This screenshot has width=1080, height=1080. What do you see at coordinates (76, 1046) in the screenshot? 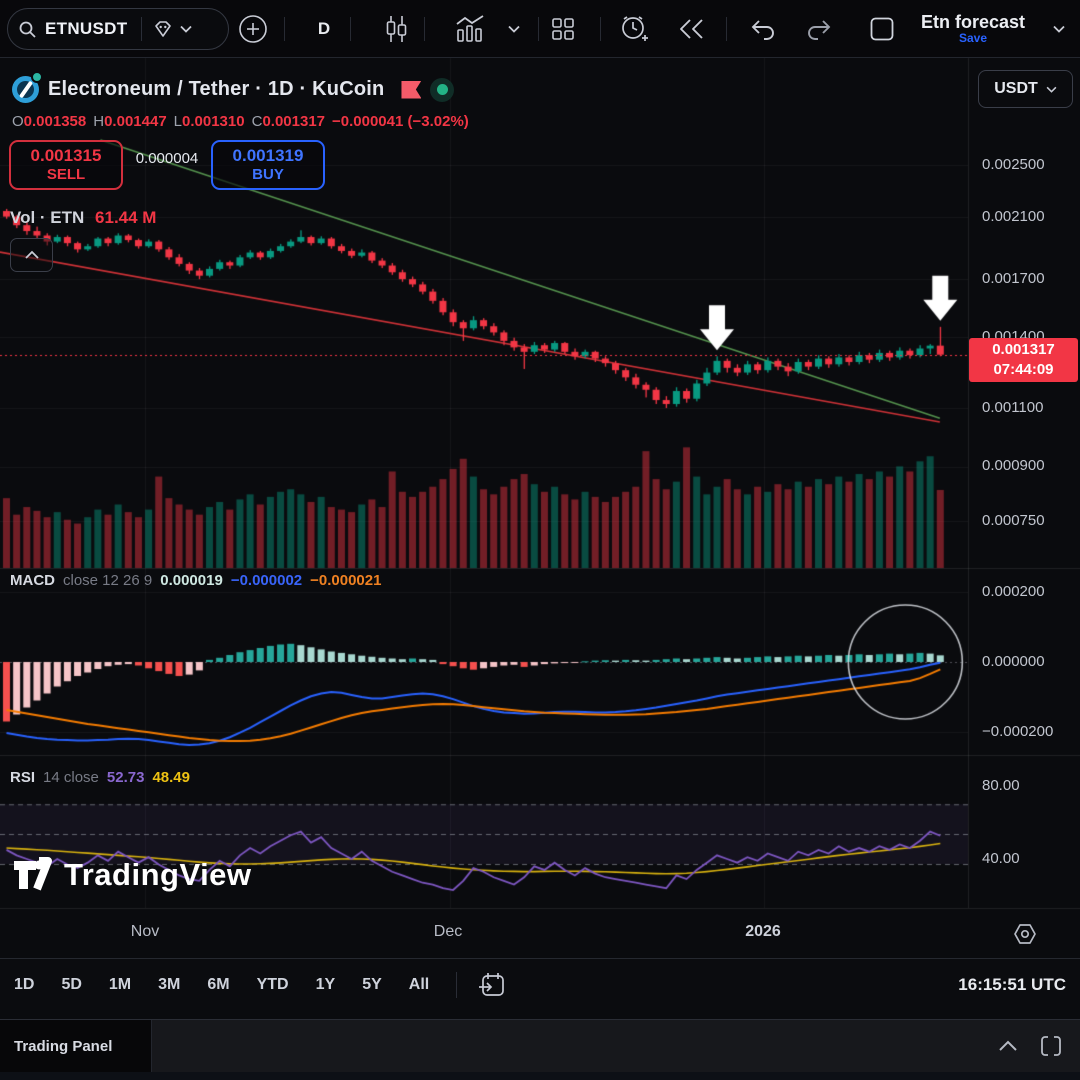
I see `trading-panel-tab: Trading Panel` at bounding box center [76, 1046].